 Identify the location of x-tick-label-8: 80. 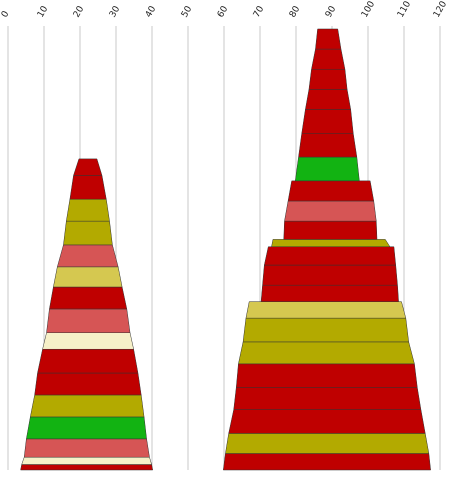
(295, 11).